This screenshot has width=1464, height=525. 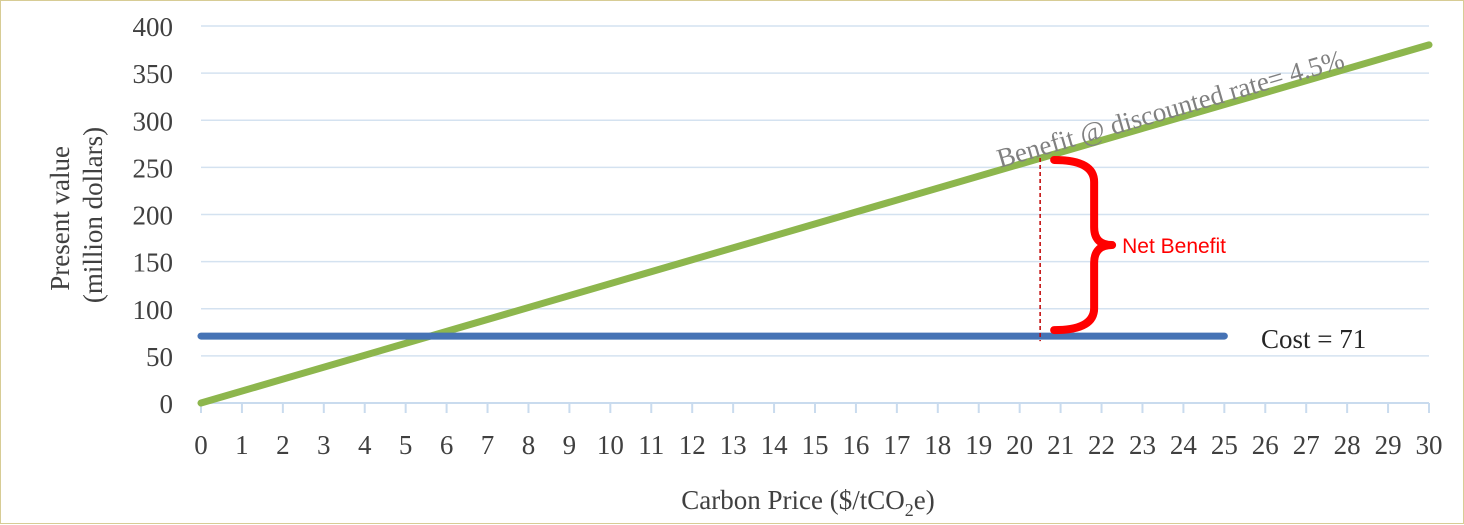 I want to click on x-tick-label-15: 15, so click(x=815, y=445).